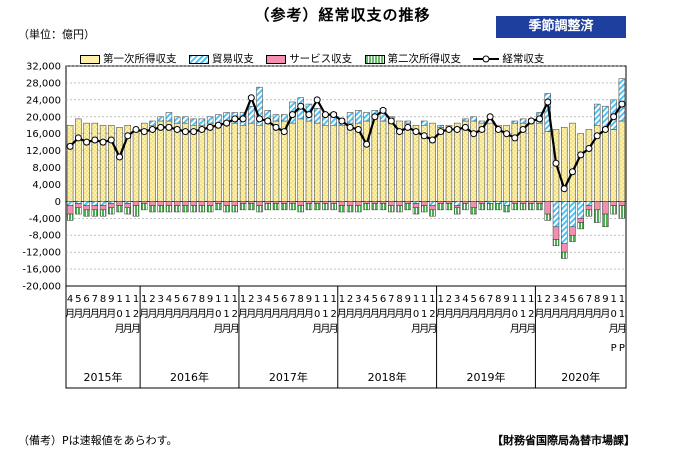  I want to click on legend-label-services: サービス収支, so click(321, 59).